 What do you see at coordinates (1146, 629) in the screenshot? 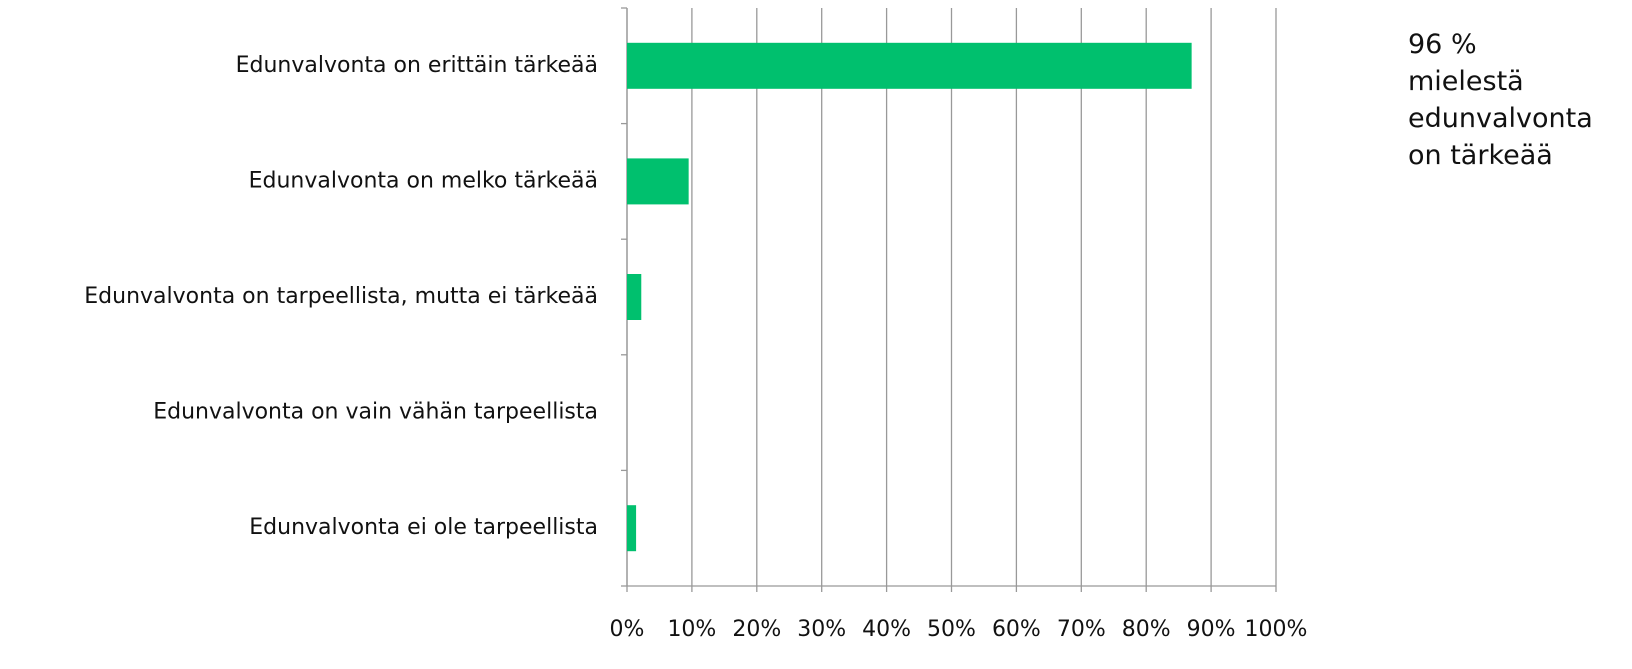
I see `x-tick-label: 80%` at bounding box center [1146, 629].